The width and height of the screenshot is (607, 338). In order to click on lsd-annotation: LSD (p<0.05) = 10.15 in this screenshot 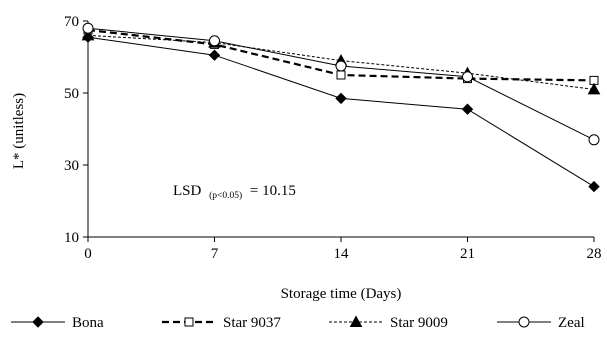, I will do `click(234, 192)`.